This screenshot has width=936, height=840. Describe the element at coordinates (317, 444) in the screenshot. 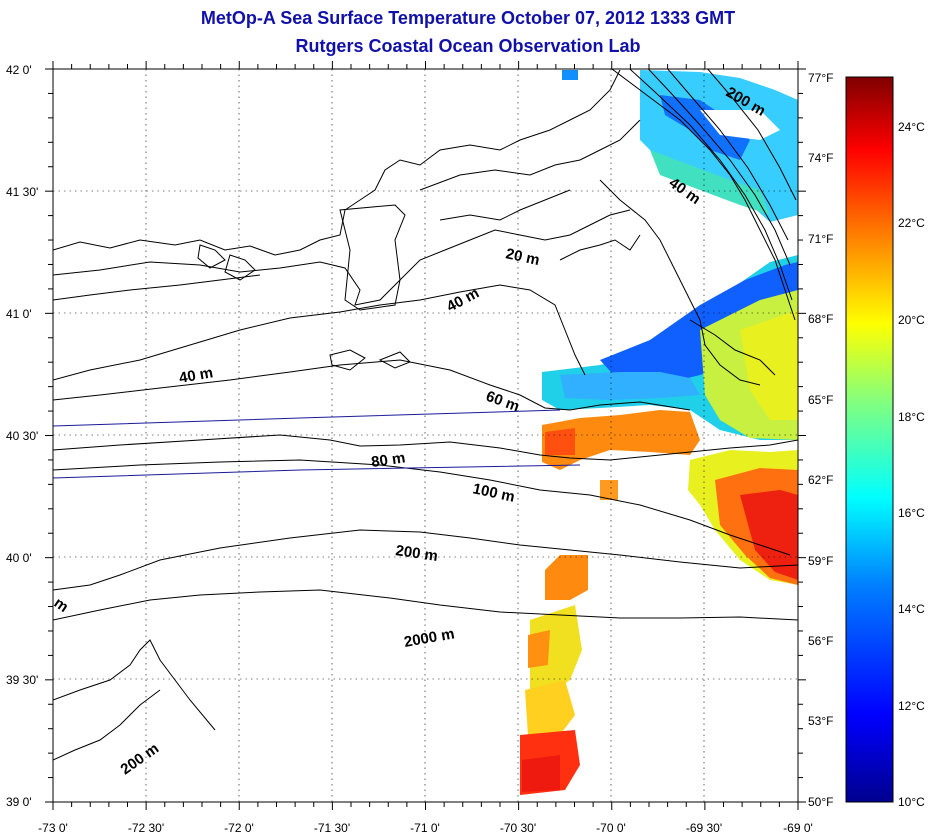

I see `track-lines` at that location.